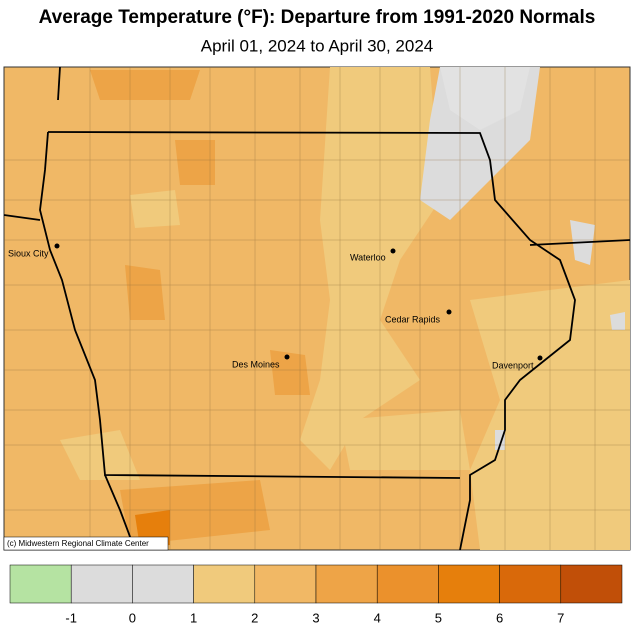 The width and height of the screenshot is (634, 636). I want to click on city-label: Cedar Rapids, so click(413, 319).